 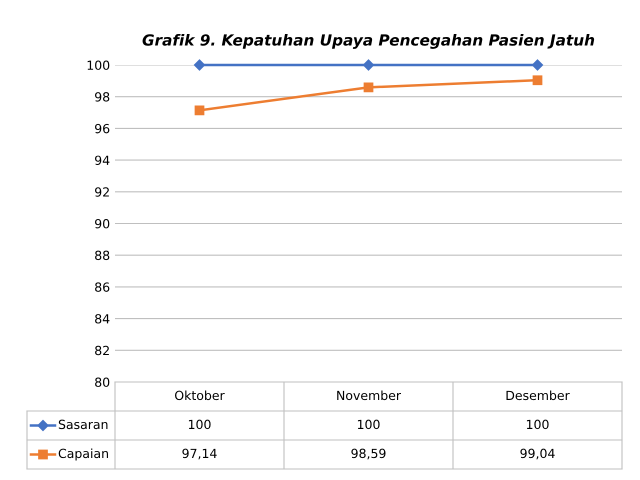 What do you see at coordinates (200, 395) in the screenshot?
I see `x-tick-label: Oktober` at bounding box center [200, 395].